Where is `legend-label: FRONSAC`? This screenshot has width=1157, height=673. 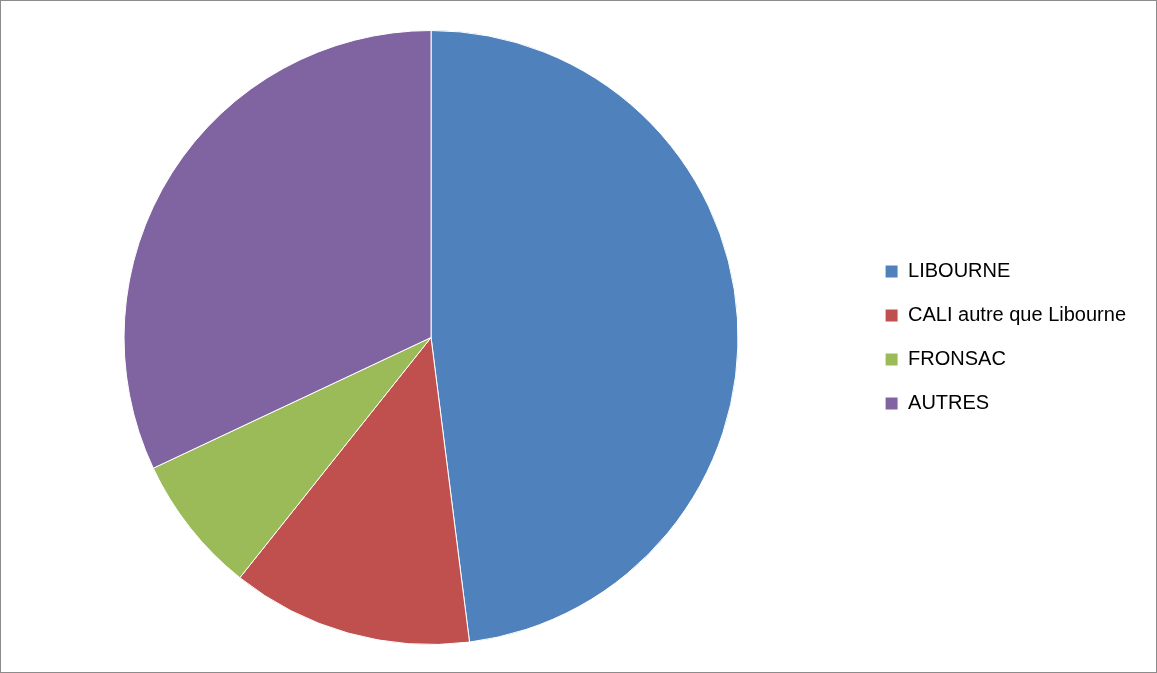 legend-label: FRONSAC is located at coordinates (957, 358).